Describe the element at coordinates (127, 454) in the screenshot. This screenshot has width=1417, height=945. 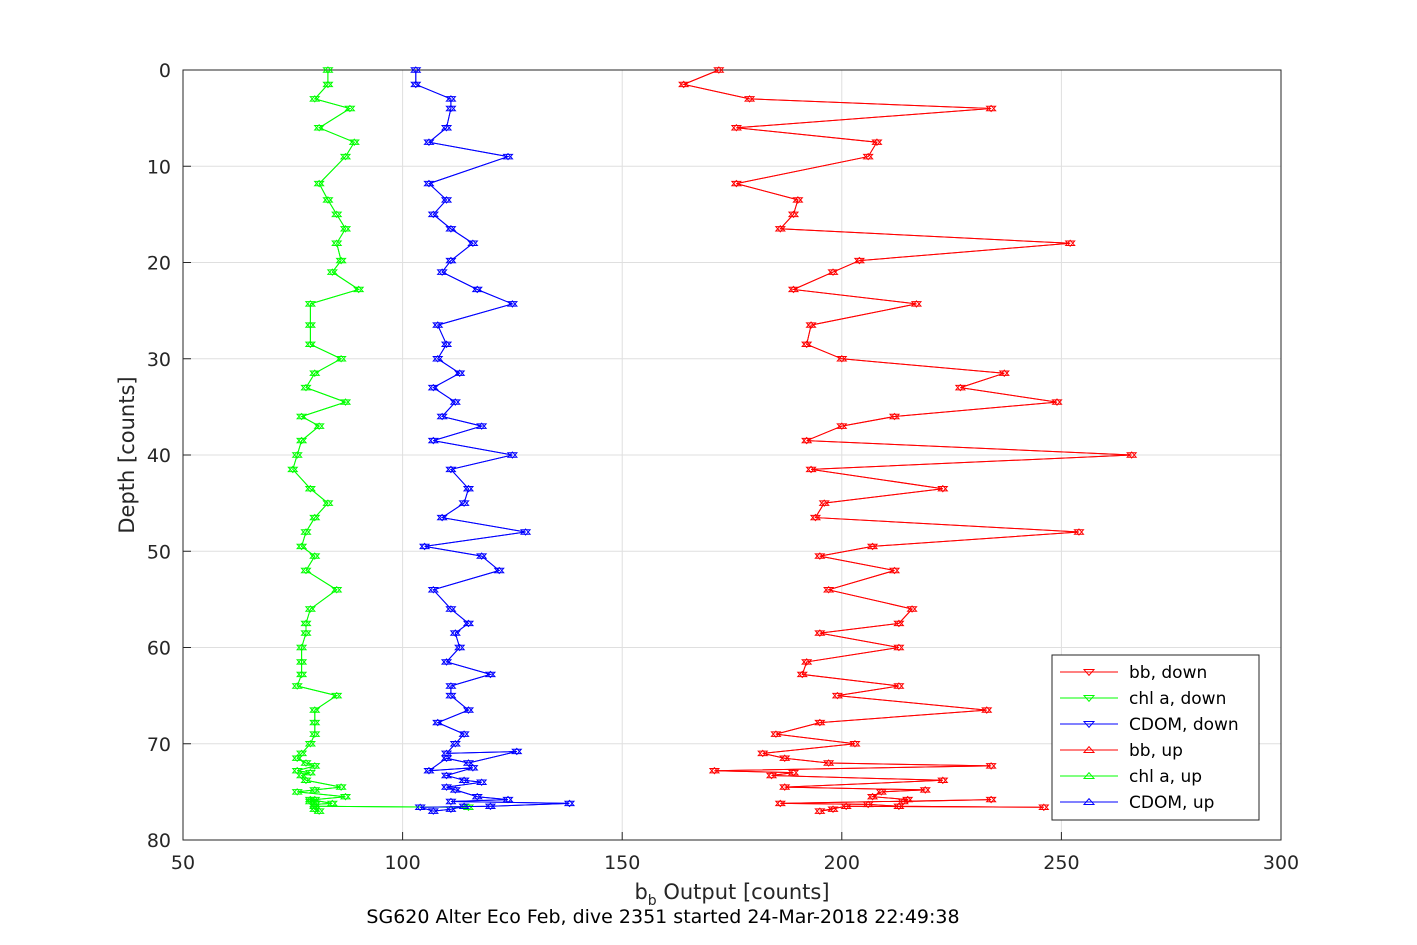
I see `y-axis-label: Depth [counts]` at that location.